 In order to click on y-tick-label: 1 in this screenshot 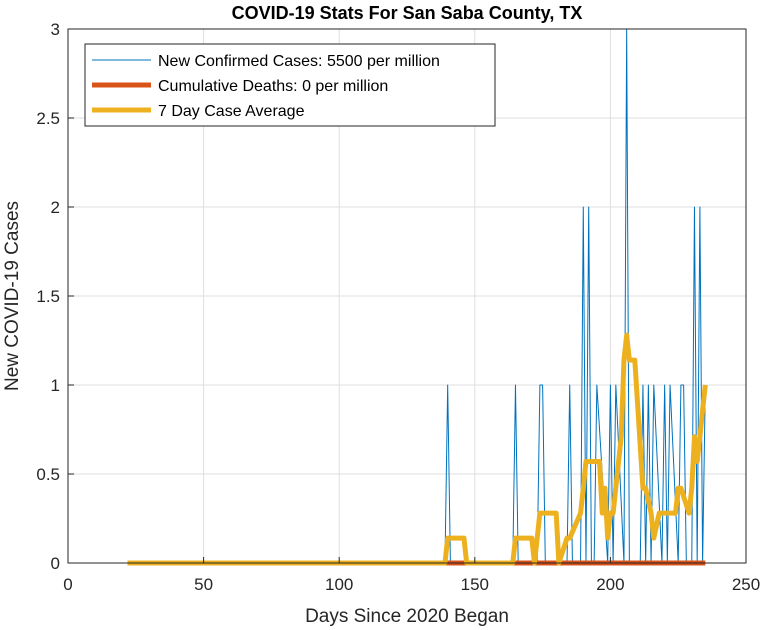, I will do `click(55, 385)`.